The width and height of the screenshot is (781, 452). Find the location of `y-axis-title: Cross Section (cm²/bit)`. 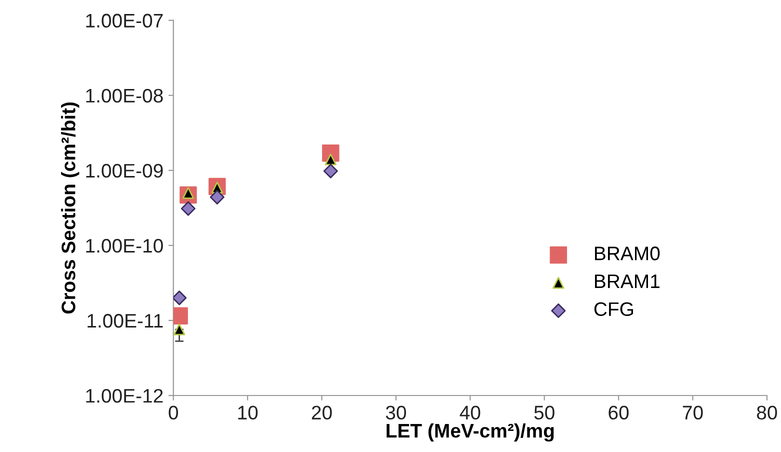

y-axis-title: Cross Section (cm²/bit) is located at coordinates (70, 208).